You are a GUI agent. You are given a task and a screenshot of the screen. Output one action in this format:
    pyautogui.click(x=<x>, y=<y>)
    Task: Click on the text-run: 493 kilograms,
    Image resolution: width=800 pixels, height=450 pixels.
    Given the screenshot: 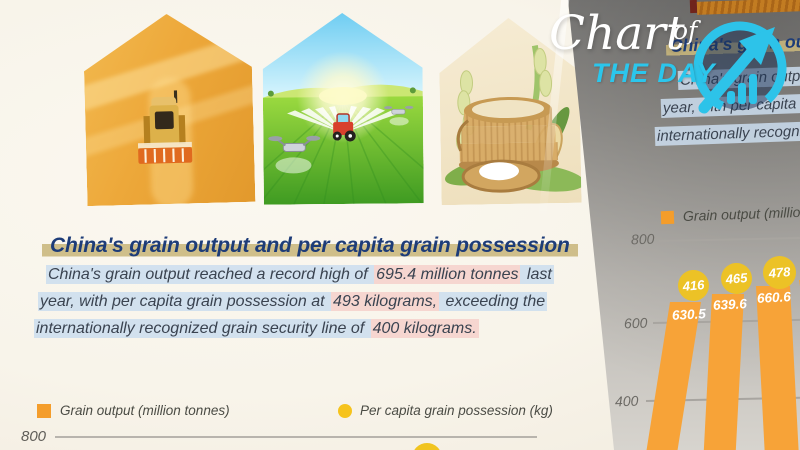 What is the action you would take?
    pyautogui.click(x=385, y=301)
    